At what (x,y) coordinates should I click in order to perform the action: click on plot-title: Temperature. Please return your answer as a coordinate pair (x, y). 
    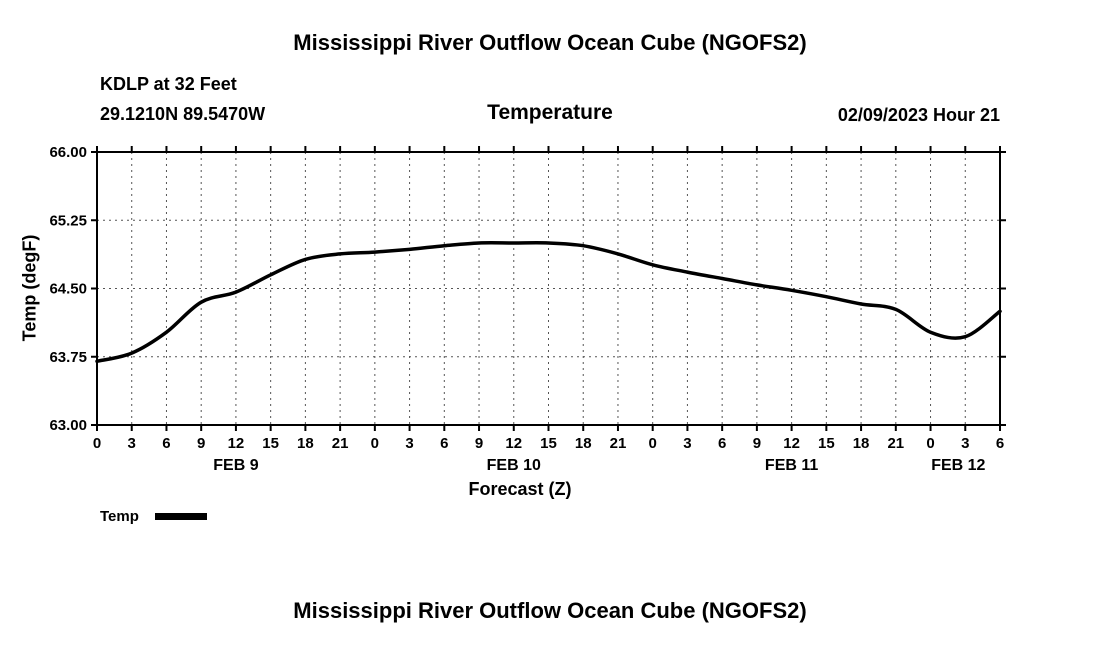
    Looking at the image, I should click on (550, 112).